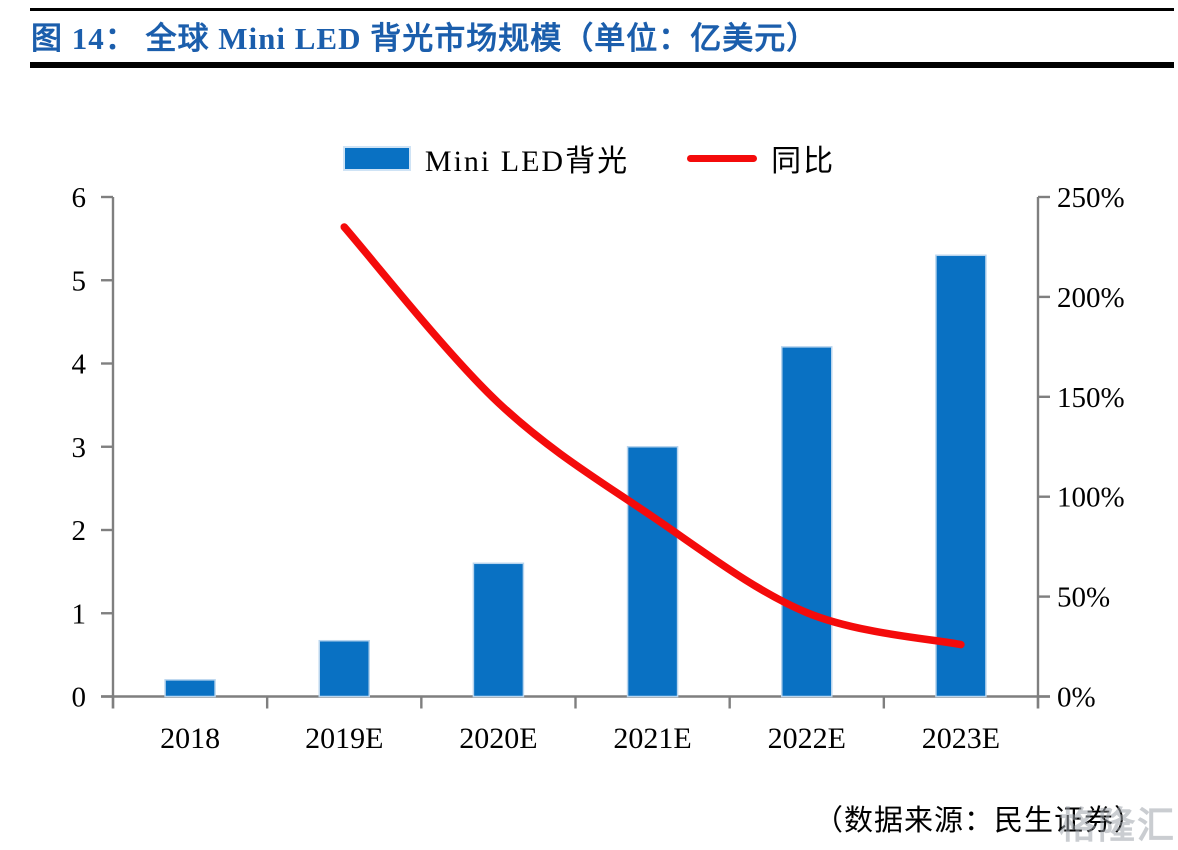 This screenshot has height=850, width=1178. Describe the element at coordinates (722, 158) in the screenshot. I see `legend-line-swatch` at that location.